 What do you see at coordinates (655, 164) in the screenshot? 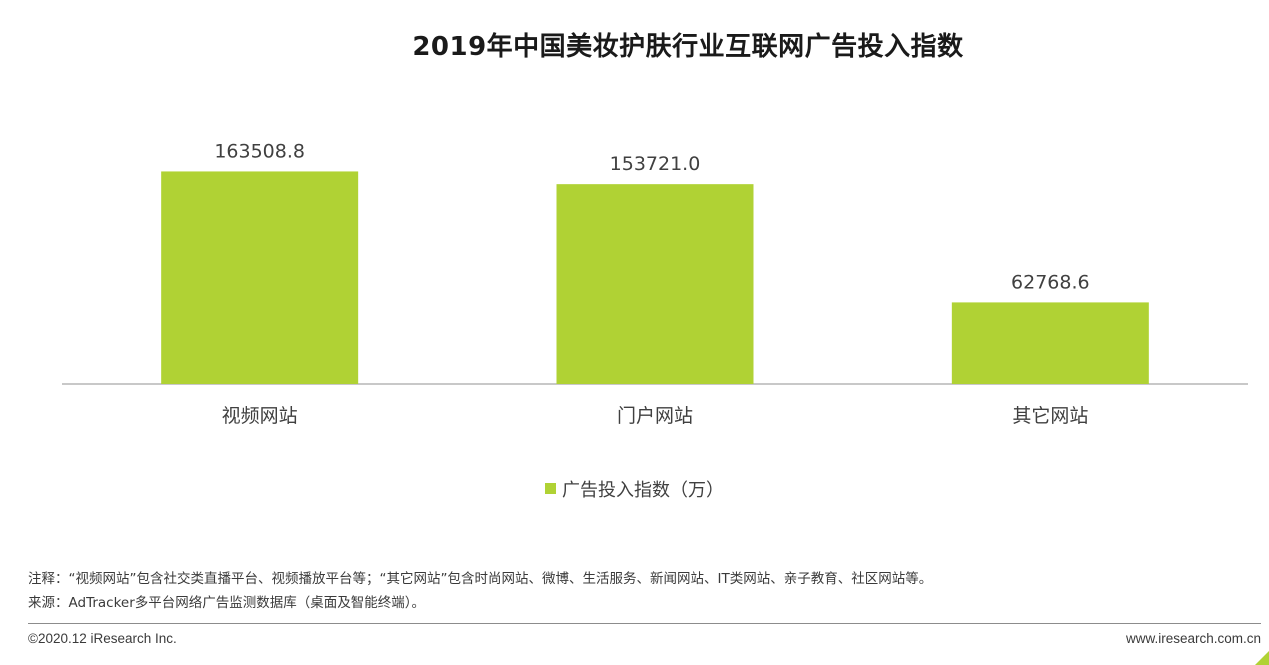
I see `bar-value-label: 153721.0` at bounding box center [655, 164].